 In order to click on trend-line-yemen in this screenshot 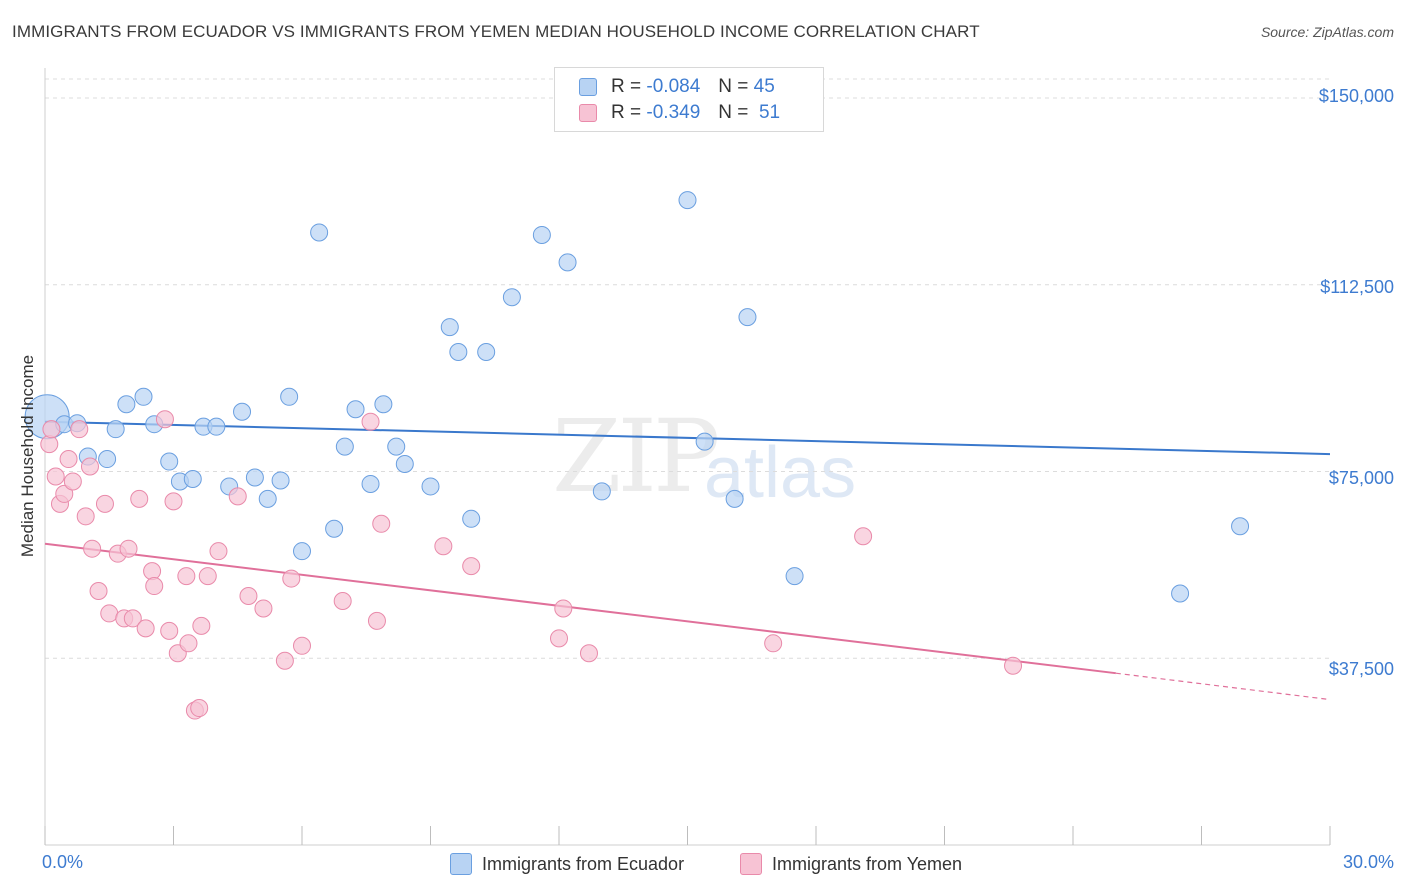, I will do `click(580, 608)`.